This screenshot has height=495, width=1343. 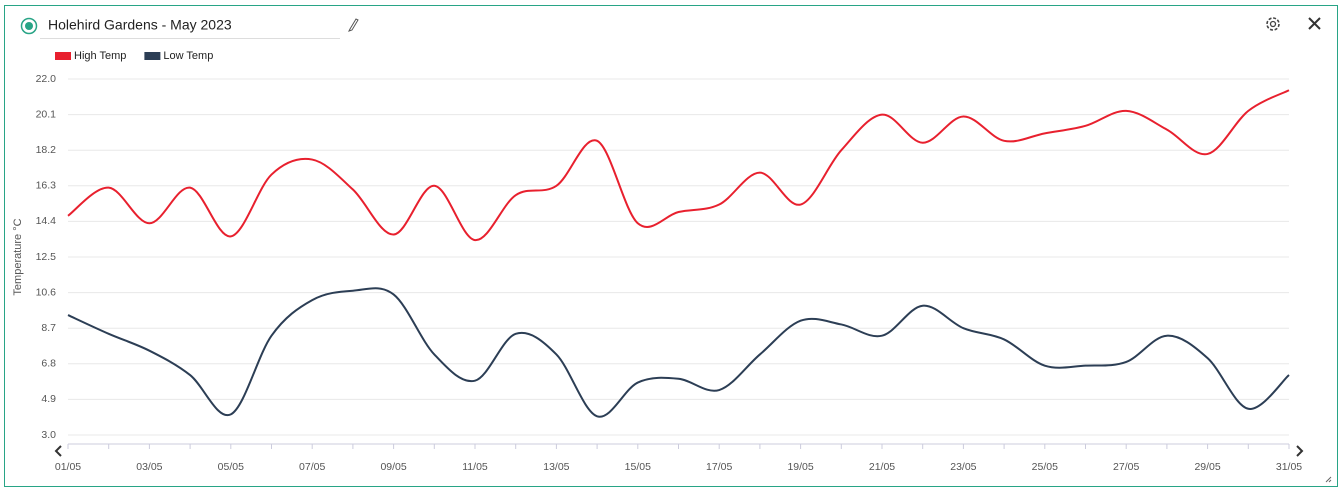 What do you see at coordinates (68, 467) in the screenshot?
I see `x-tick-label: 01/05` at bounding box center [68, 467].